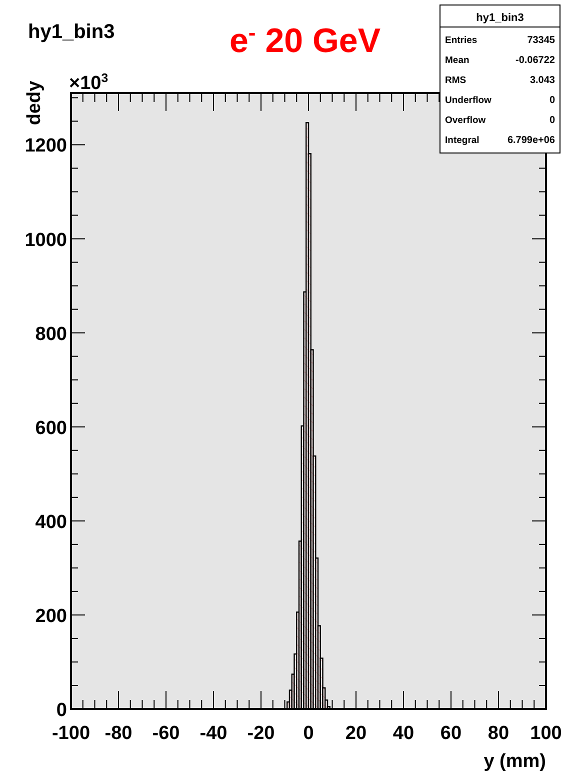 The image size is (563, 774). What do you see at coordinates (45, 146) in the screenshot?
I see `y-tick-label: 1200` at bounding box center [45, 146].